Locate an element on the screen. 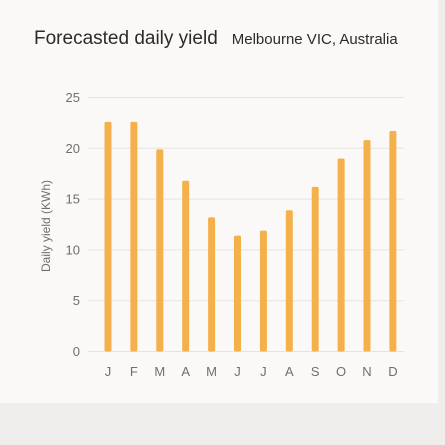 The width and height of the screenshot is (445, 445). y-tick-label: 5 is located at coordinates (76, 300).